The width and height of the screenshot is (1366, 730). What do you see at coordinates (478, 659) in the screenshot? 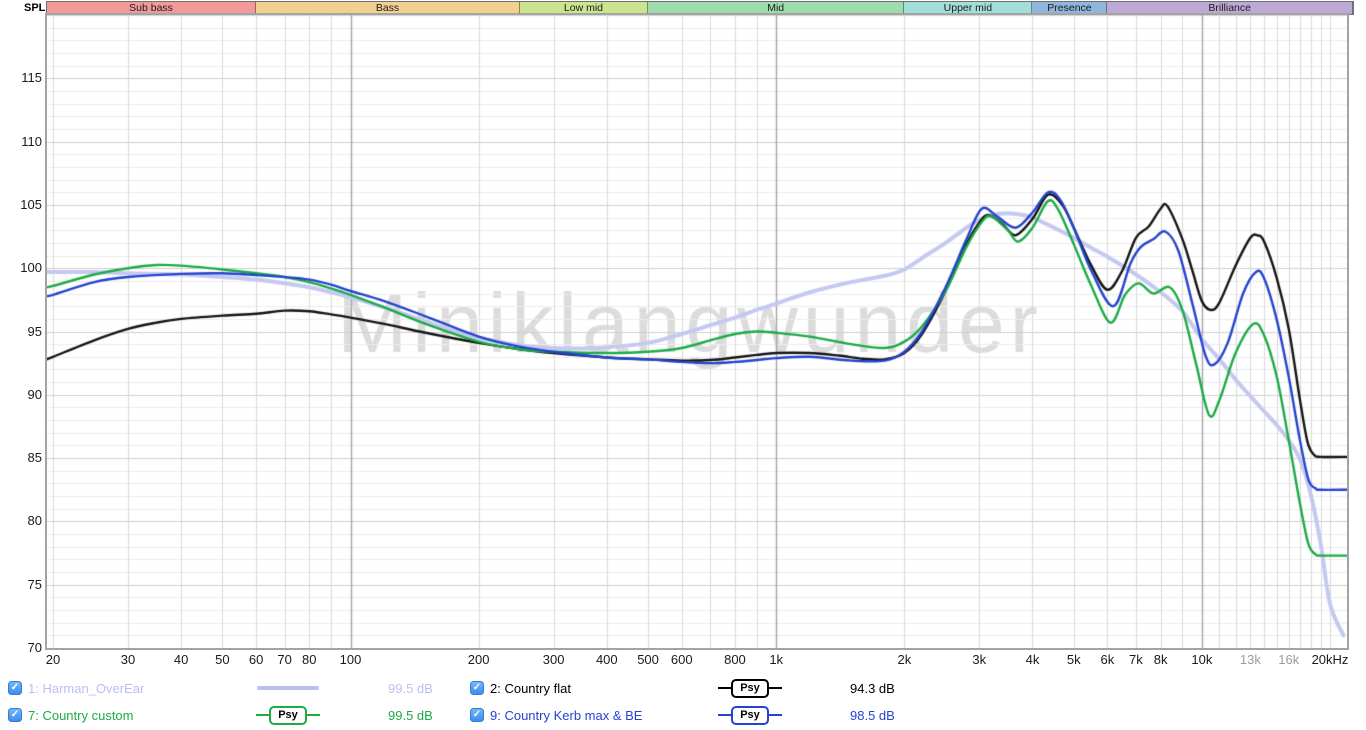
I see `x-tick-label: 200` at bounding box center [478, 659].